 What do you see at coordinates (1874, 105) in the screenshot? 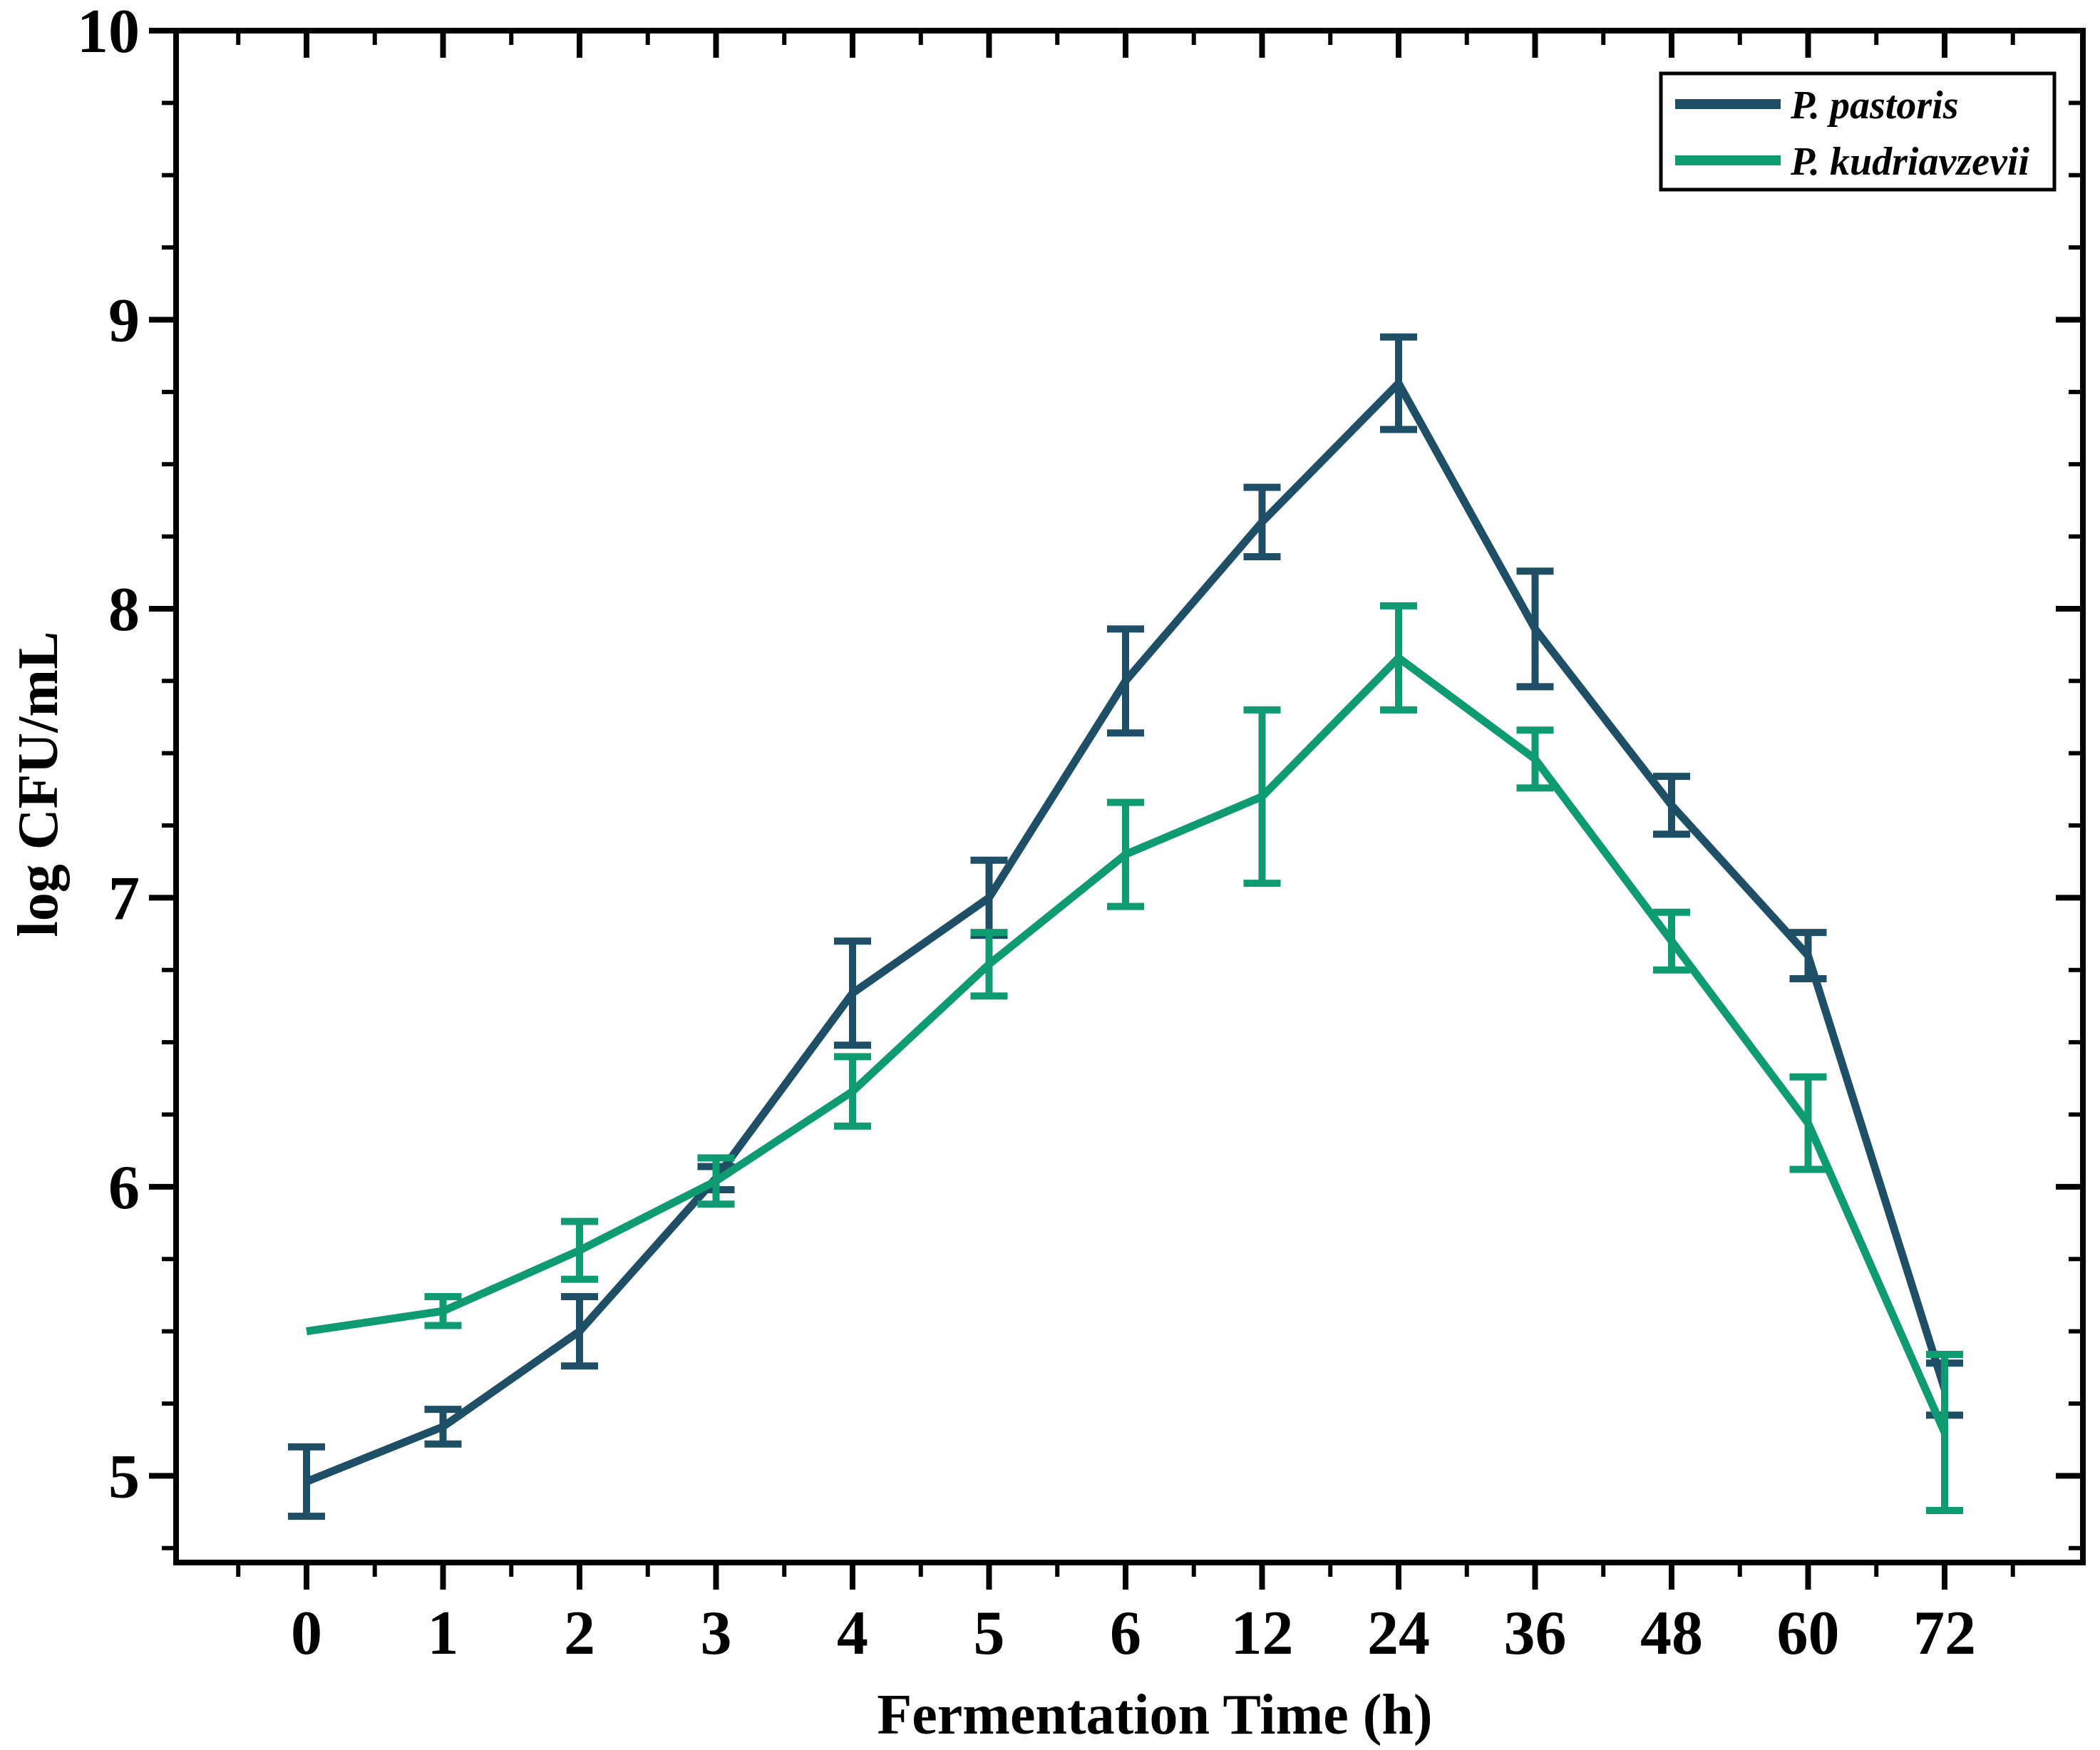
I see `legend-label-p-pastoris: P. pastoris` at bounding box center [1874, 105].